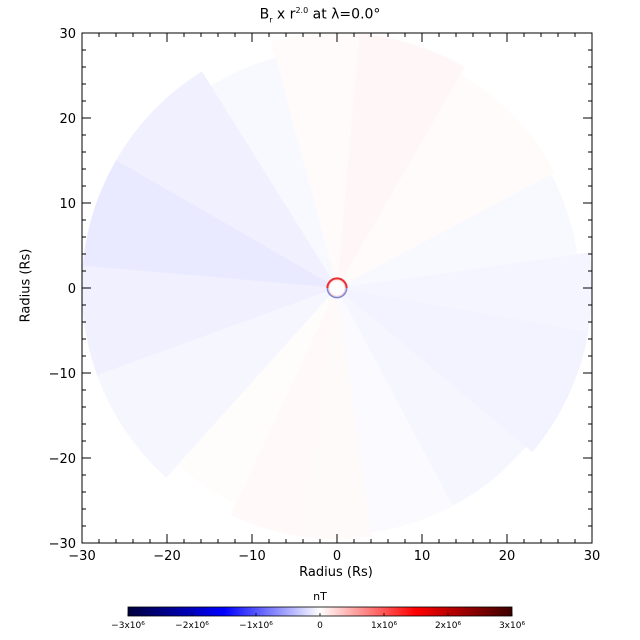 The width and height of the screenshot is (640, 640). Describe the element at coordinates (251, 556) in the screenshot. I see `x-tick-label: −10` at that location.